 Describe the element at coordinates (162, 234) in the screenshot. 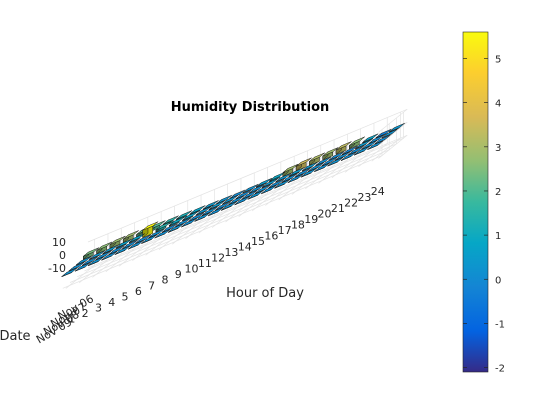

I see `bar-nov-09-h8` at that location.